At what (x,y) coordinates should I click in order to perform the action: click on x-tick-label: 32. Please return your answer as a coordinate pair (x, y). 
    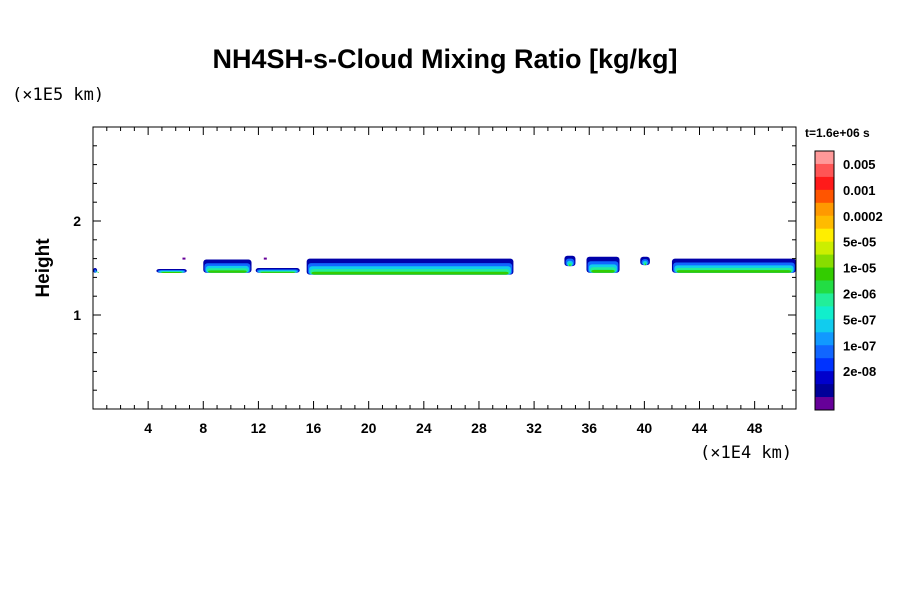
    Looking at the image, I should click on (534, 428).